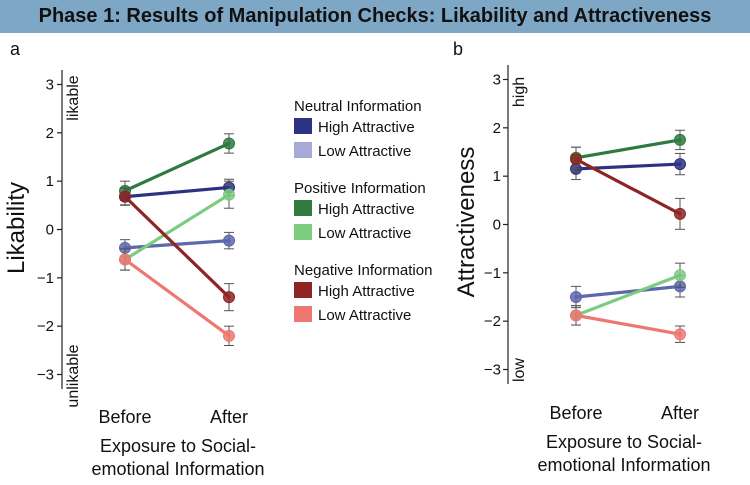  I want to click on y-axis-label: Attractiveness, so click(466, 222).